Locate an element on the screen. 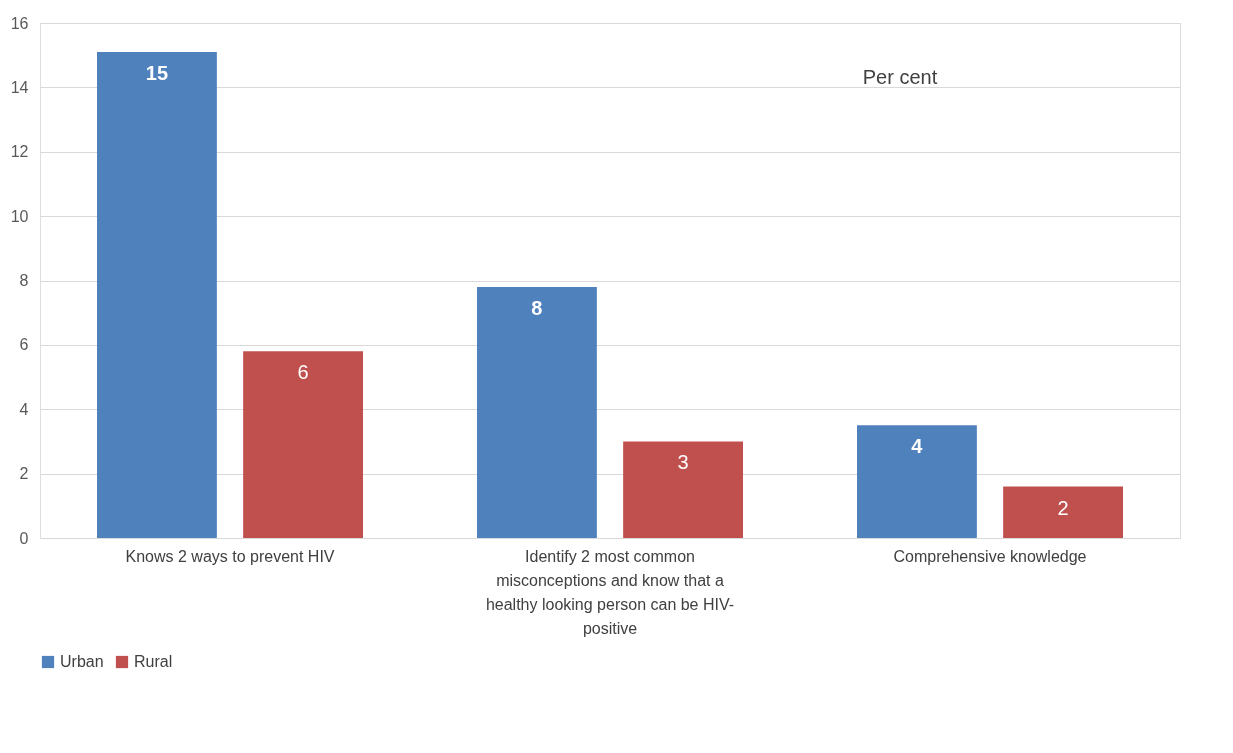  x-tick-label: Comprehensive knowledge is located at coordinates (990, 556).